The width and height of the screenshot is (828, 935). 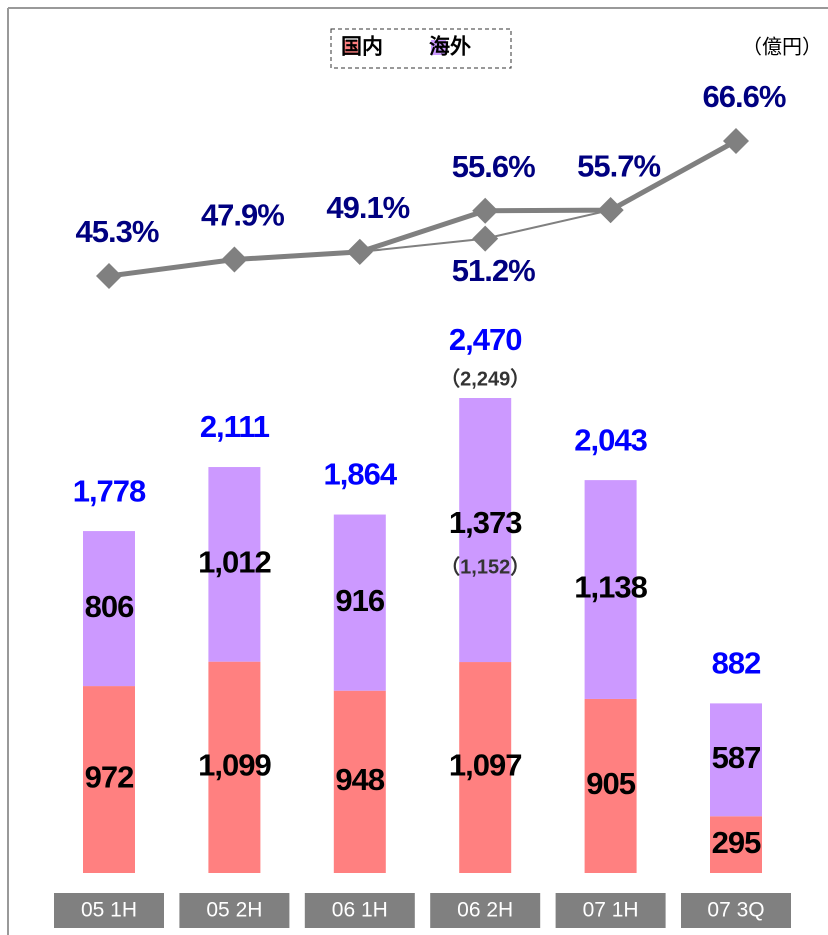 I want to click on line-label: 47.9%, so click(x=242, y=215).